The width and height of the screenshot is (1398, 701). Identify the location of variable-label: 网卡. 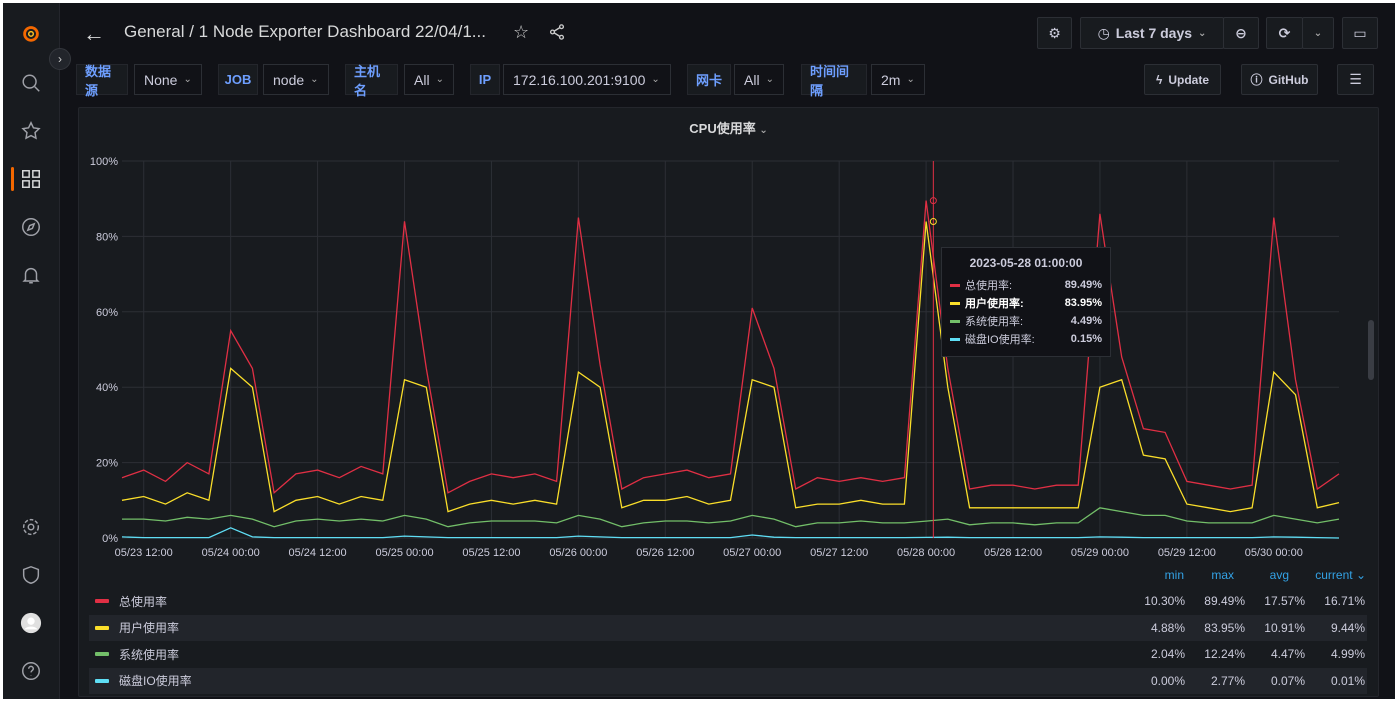
(709, 79).